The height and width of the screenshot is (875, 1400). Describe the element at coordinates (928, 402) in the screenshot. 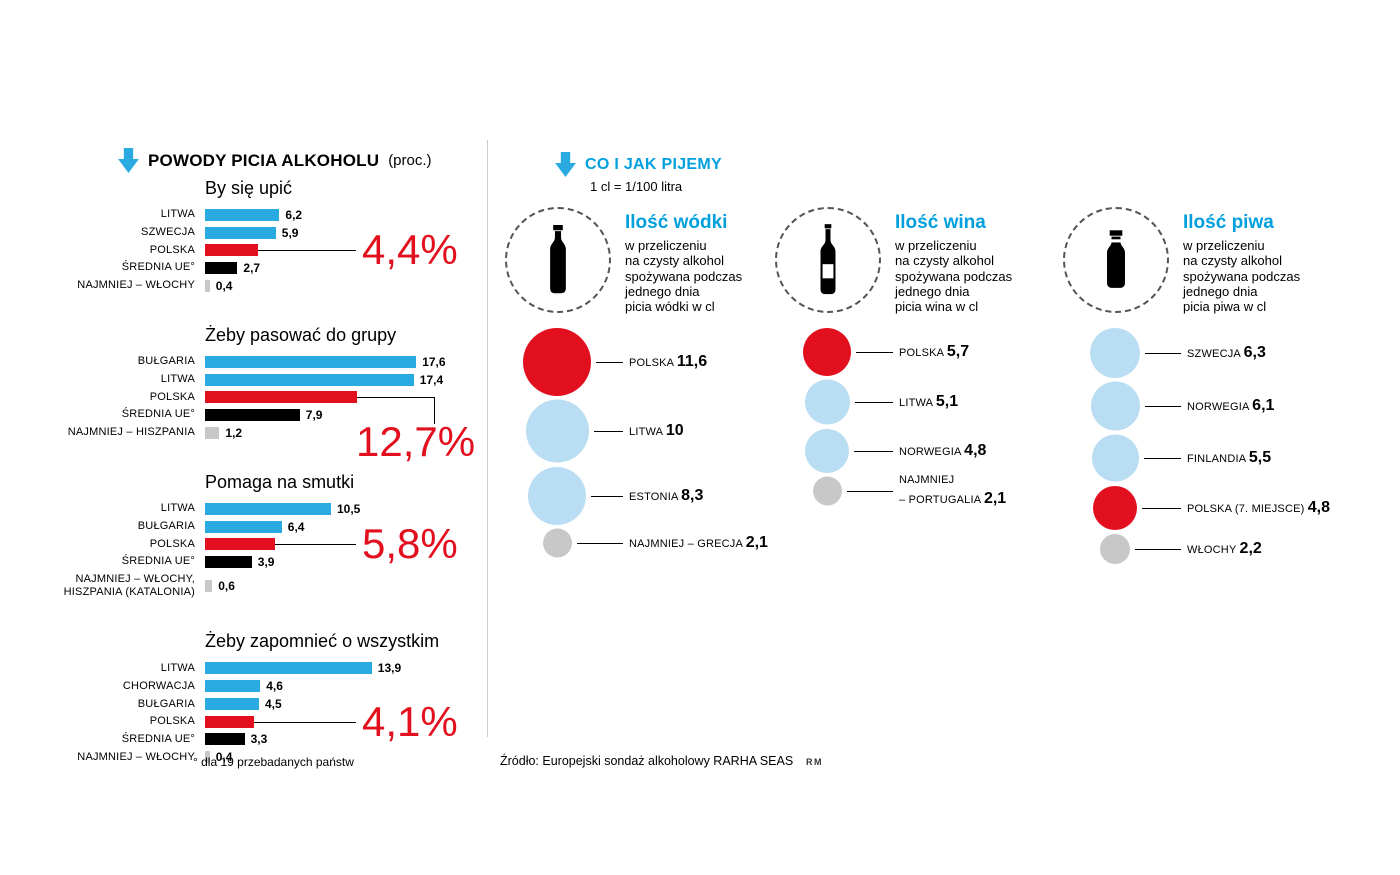

I see `bubble-label: LITWA 5,1` at that location.